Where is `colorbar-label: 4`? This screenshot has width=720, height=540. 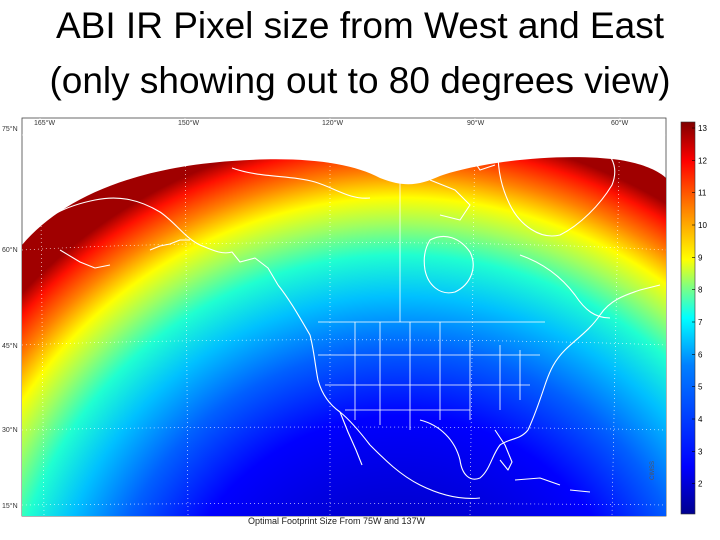
colorbar-label: 4 is located at coordinates (700, 419).